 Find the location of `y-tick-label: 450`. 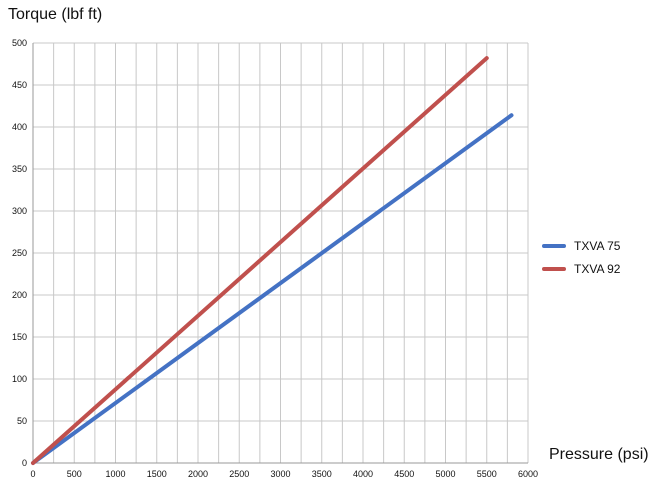

y-tick-label: 450 is located at coordinates (19, 85).